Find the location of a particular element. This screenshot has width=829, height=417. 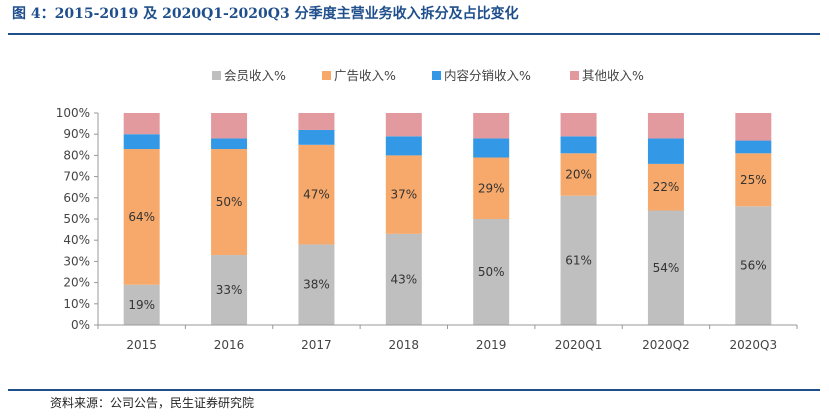

legend-label: 广告收入% is located at coordinates (365, 75).